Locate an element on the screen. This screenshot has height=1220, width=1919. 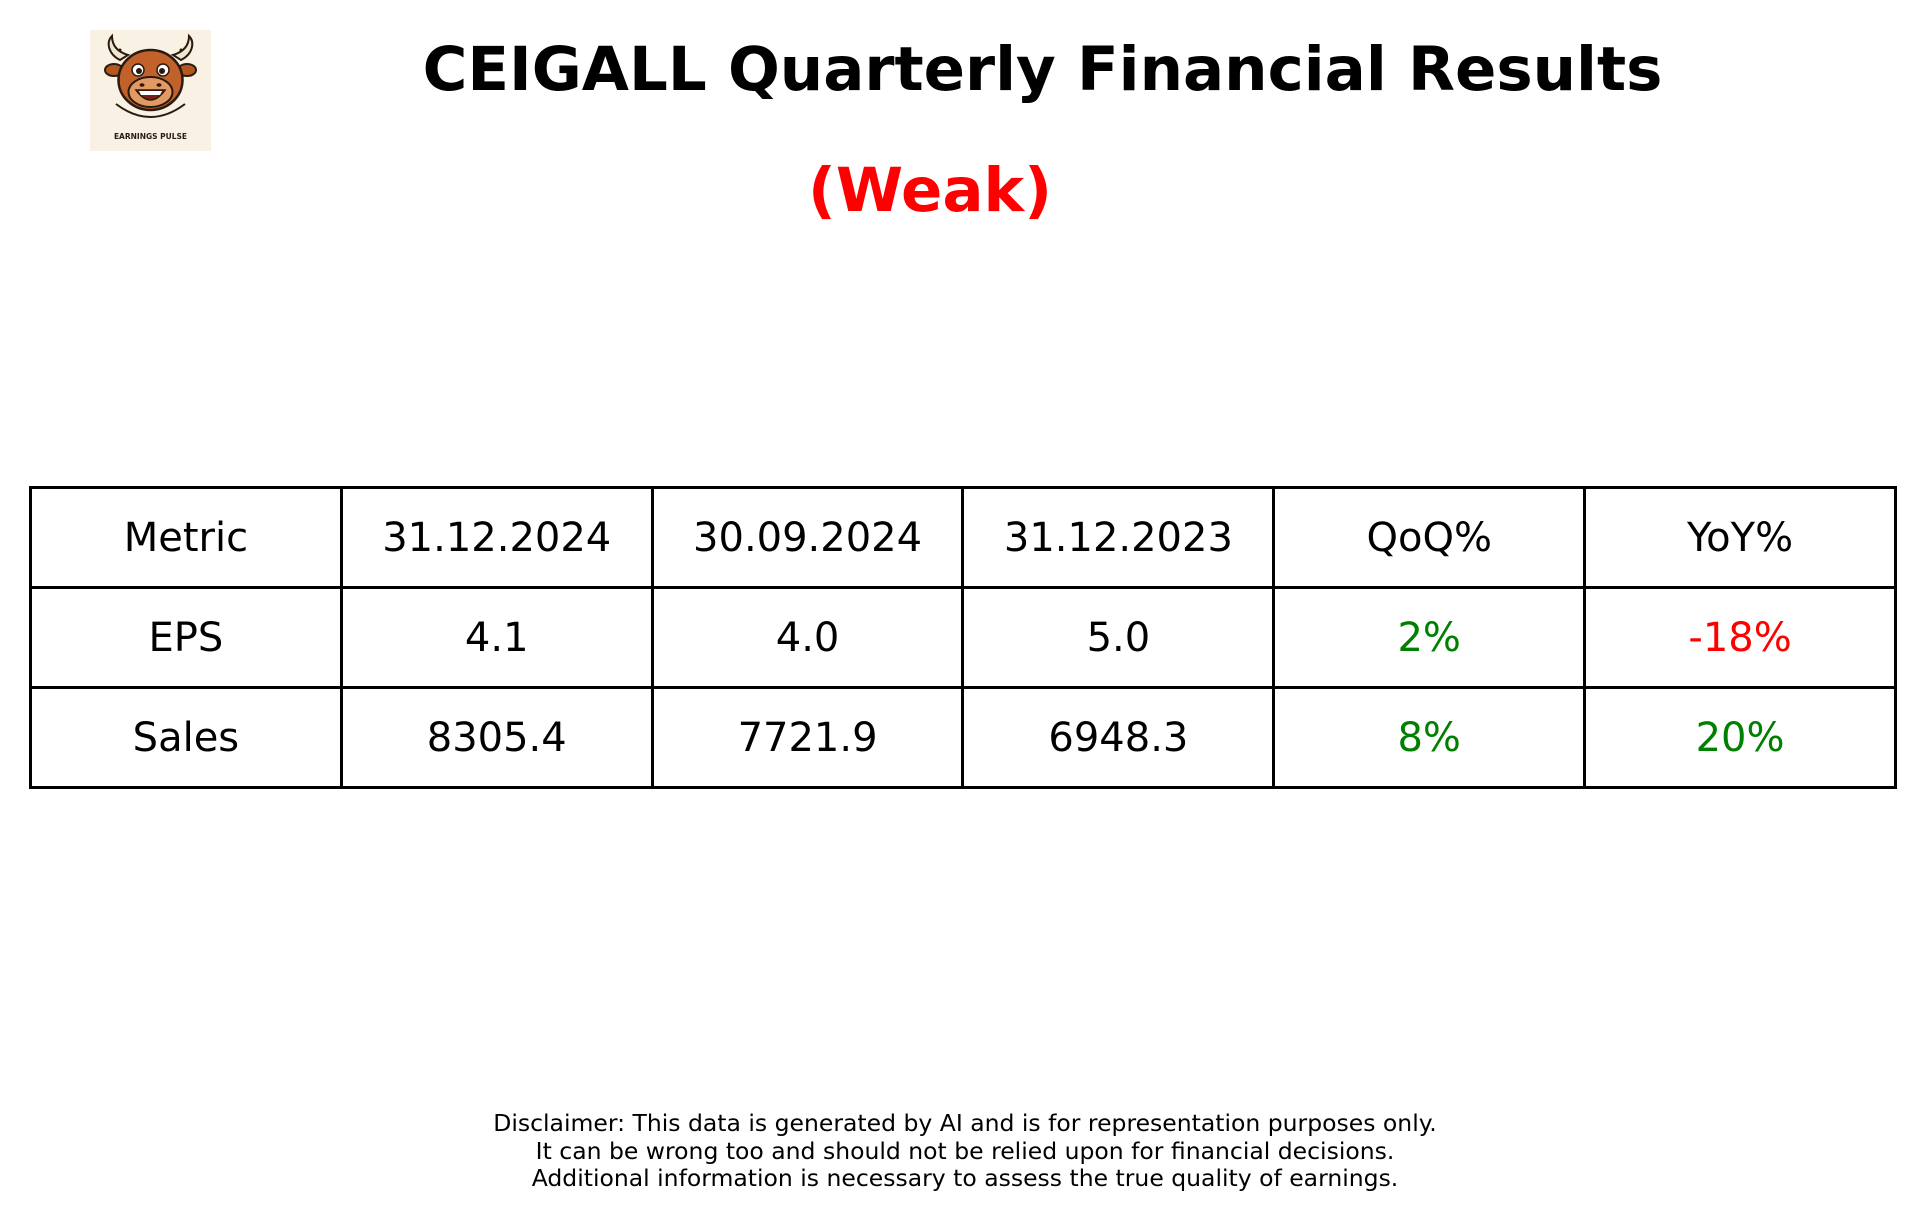
value-cell: 5.0 is located at coordinates (1118, 637).